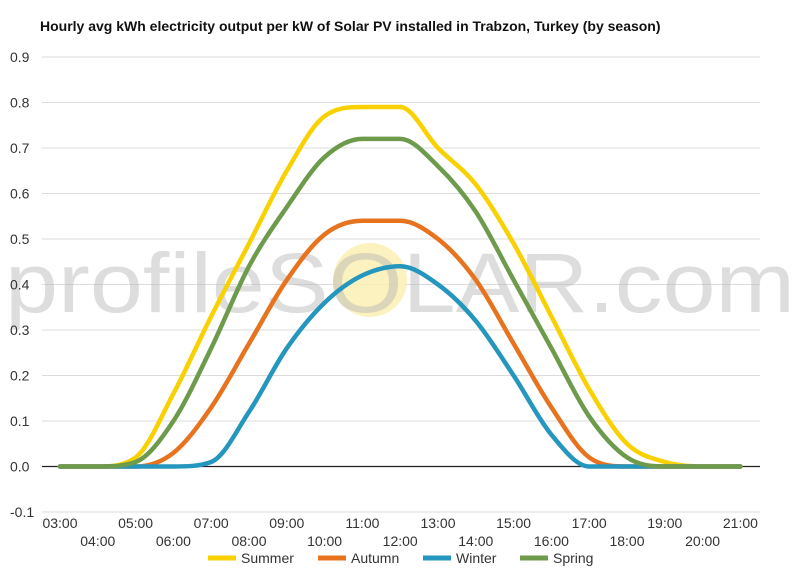  What do you see at coordinates (476, 558) in the screenshot?
I see `legend-label-winter: Winter` at bounding box center [476, 558].